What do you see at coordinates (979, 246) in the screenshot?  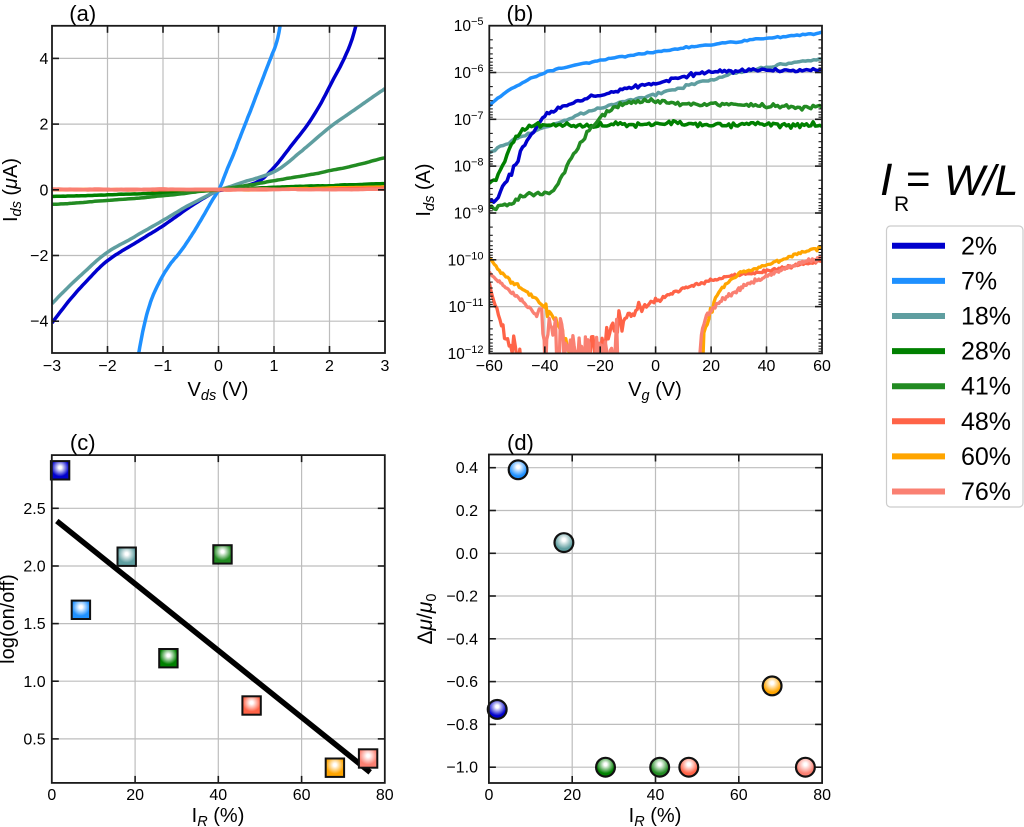 I see `svg-text: 2%` at bounding box center [979, 246].